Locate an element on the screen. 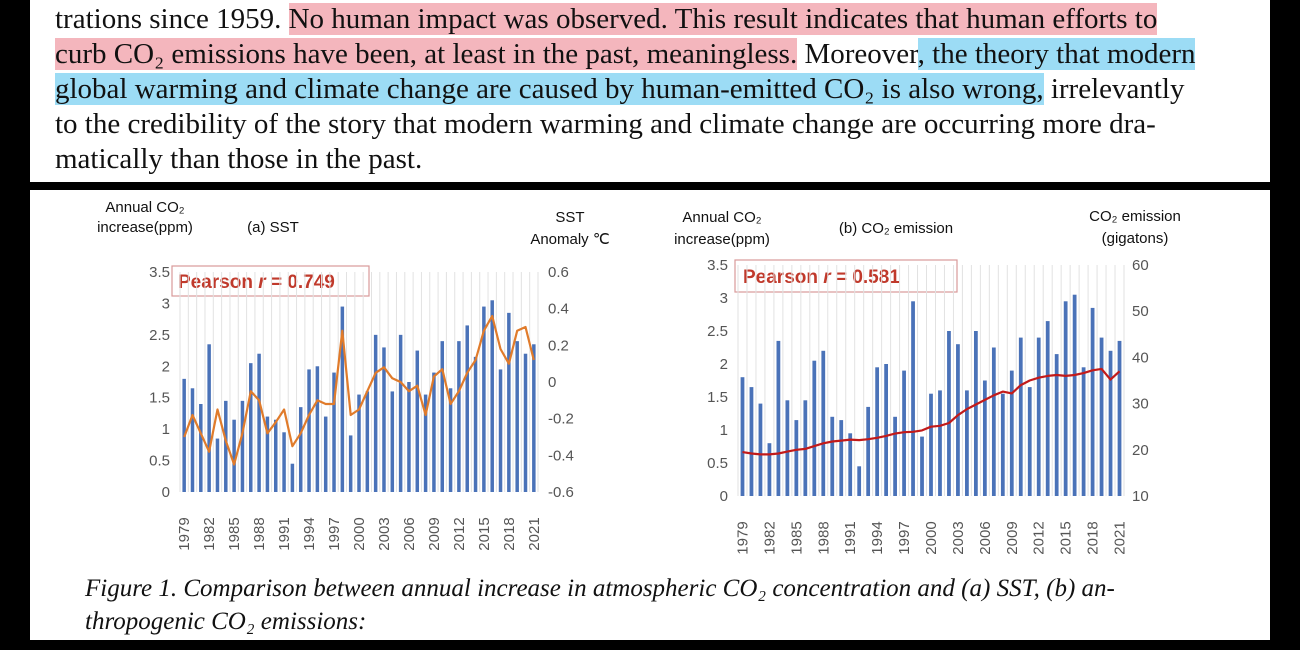 The width and height of the screenshot is (1300, 650). y2-tick-label: 0 is located at coordinates (552, 382).